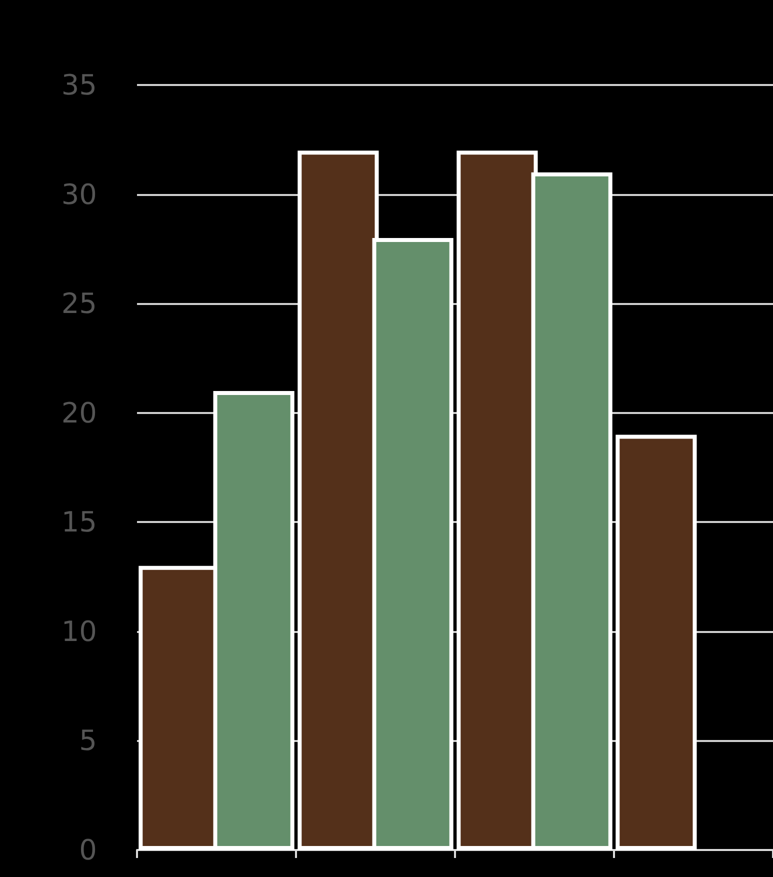 Image resolution: width=773 pixels, height=877 pixels. Describe the element at coordinates (79, 522) in the screenshot. I see `y-tick-label: 15` at that location.